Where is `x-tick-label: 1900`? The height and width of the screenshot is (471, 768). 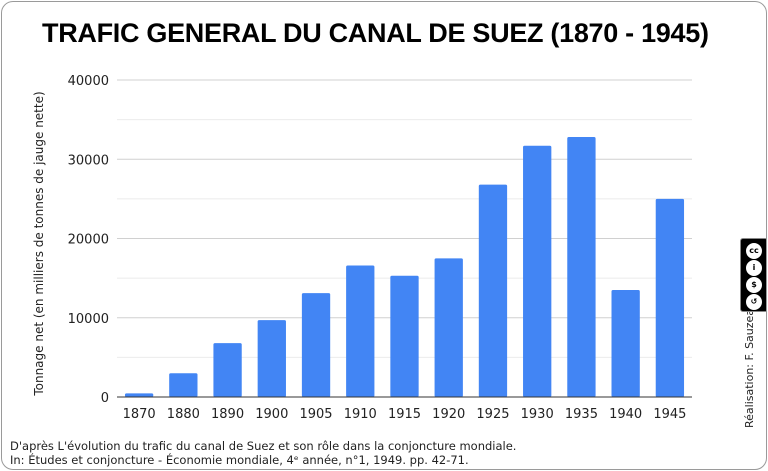 x-tick-label: 1900 is located at coordinates (271, 414).